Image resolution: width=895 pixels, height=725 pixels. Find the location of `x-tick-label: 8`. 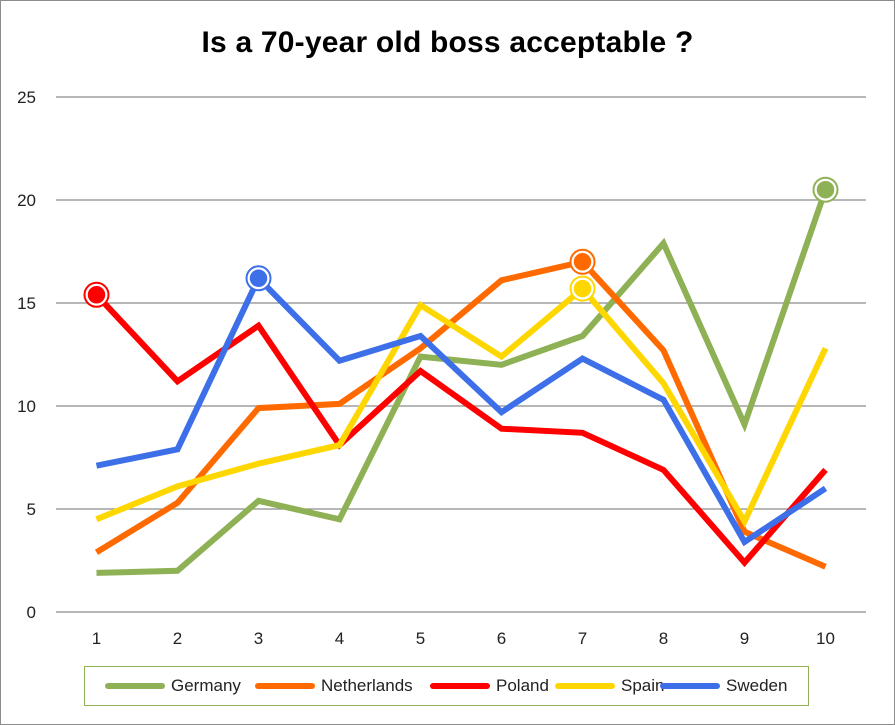

x-tick-label: 8 is located at coordinates (663, 638).